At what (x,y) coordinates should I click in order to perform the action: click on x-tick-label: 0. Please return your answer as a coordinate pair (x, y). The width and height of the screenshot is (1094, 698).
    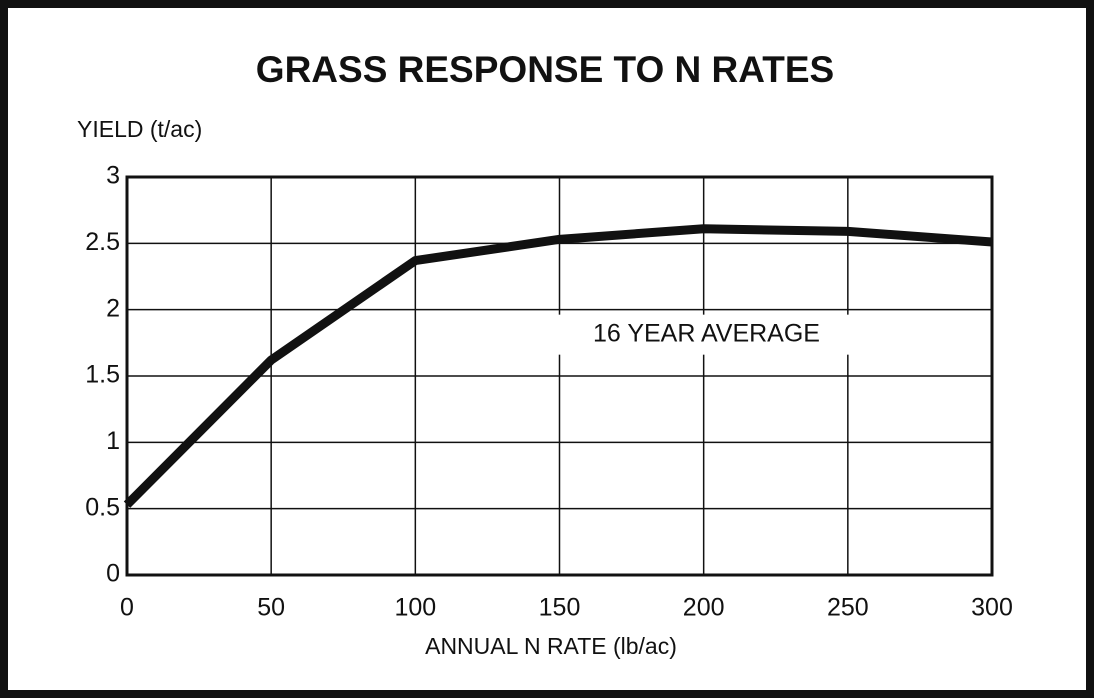
    Looking at the image, I should click on (127, 608).